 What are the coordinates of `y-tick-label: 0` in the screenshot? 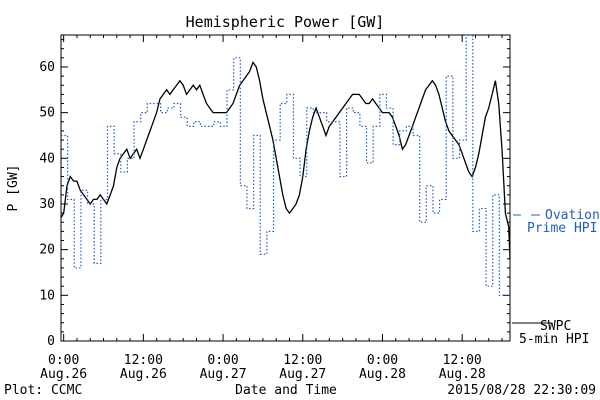 It's located at (51, 341).